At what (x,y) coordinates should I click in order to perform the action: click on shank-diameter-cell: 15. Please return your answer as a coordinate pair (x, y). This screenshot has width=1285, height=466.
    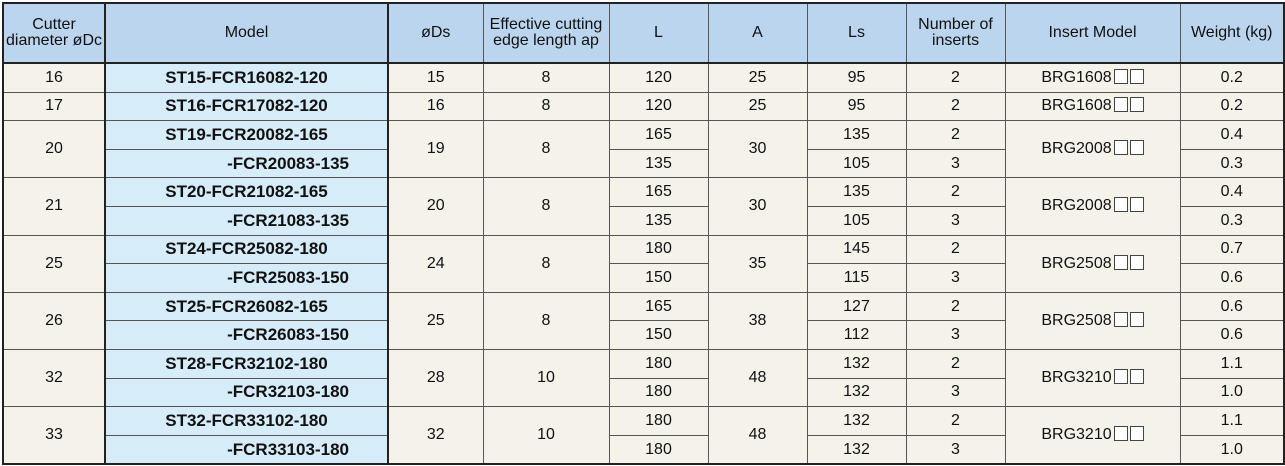
    Looking at the image, I should click on (435, 77).